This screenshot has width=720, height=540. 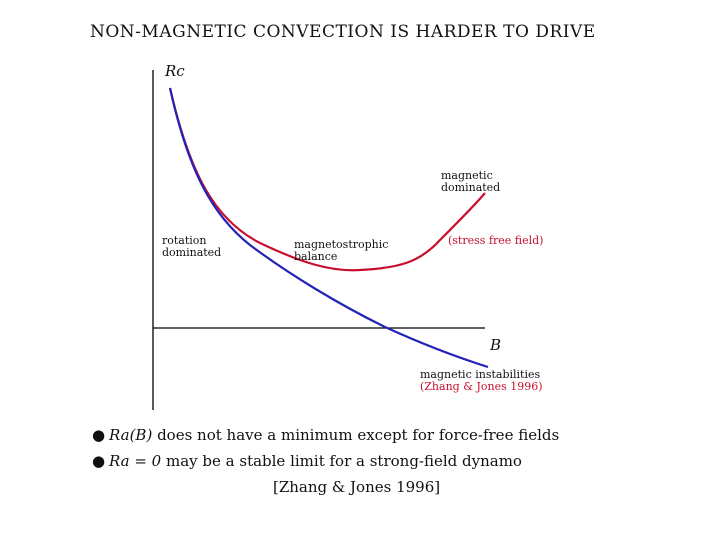 What do you see at coordinates (135, 461) in the screenshot?
I see `bullet-2-math: Ra = 0` at bounding box center [135, 461].